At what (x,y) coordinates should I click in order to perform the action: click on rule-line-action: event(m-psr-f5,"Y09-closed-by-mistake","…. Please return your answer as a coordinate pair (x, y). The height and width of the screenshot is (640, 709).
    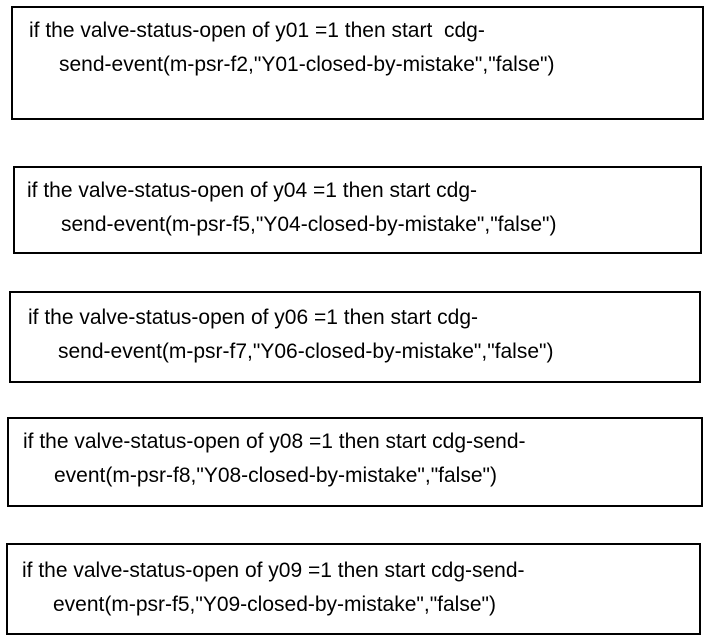
    Looking at the image, I should click on (274, 604).